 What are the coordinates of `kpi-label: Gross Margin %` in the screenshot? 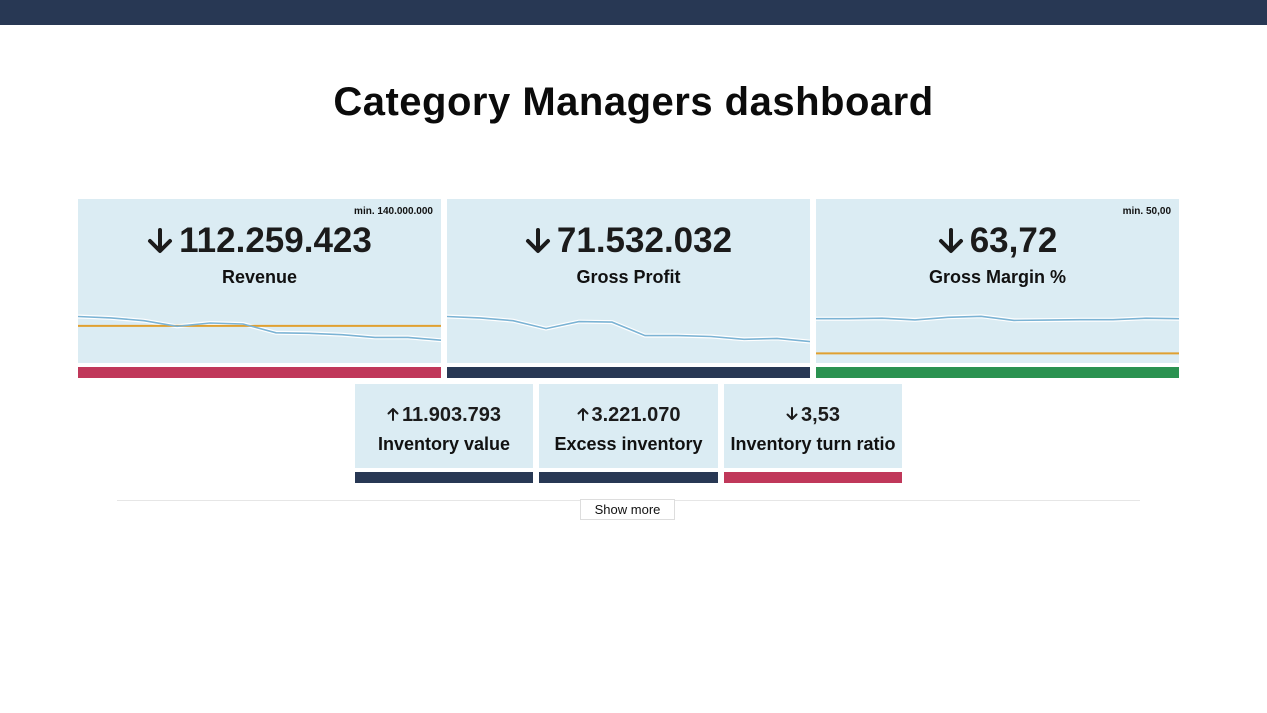 It's located at (997, 277).